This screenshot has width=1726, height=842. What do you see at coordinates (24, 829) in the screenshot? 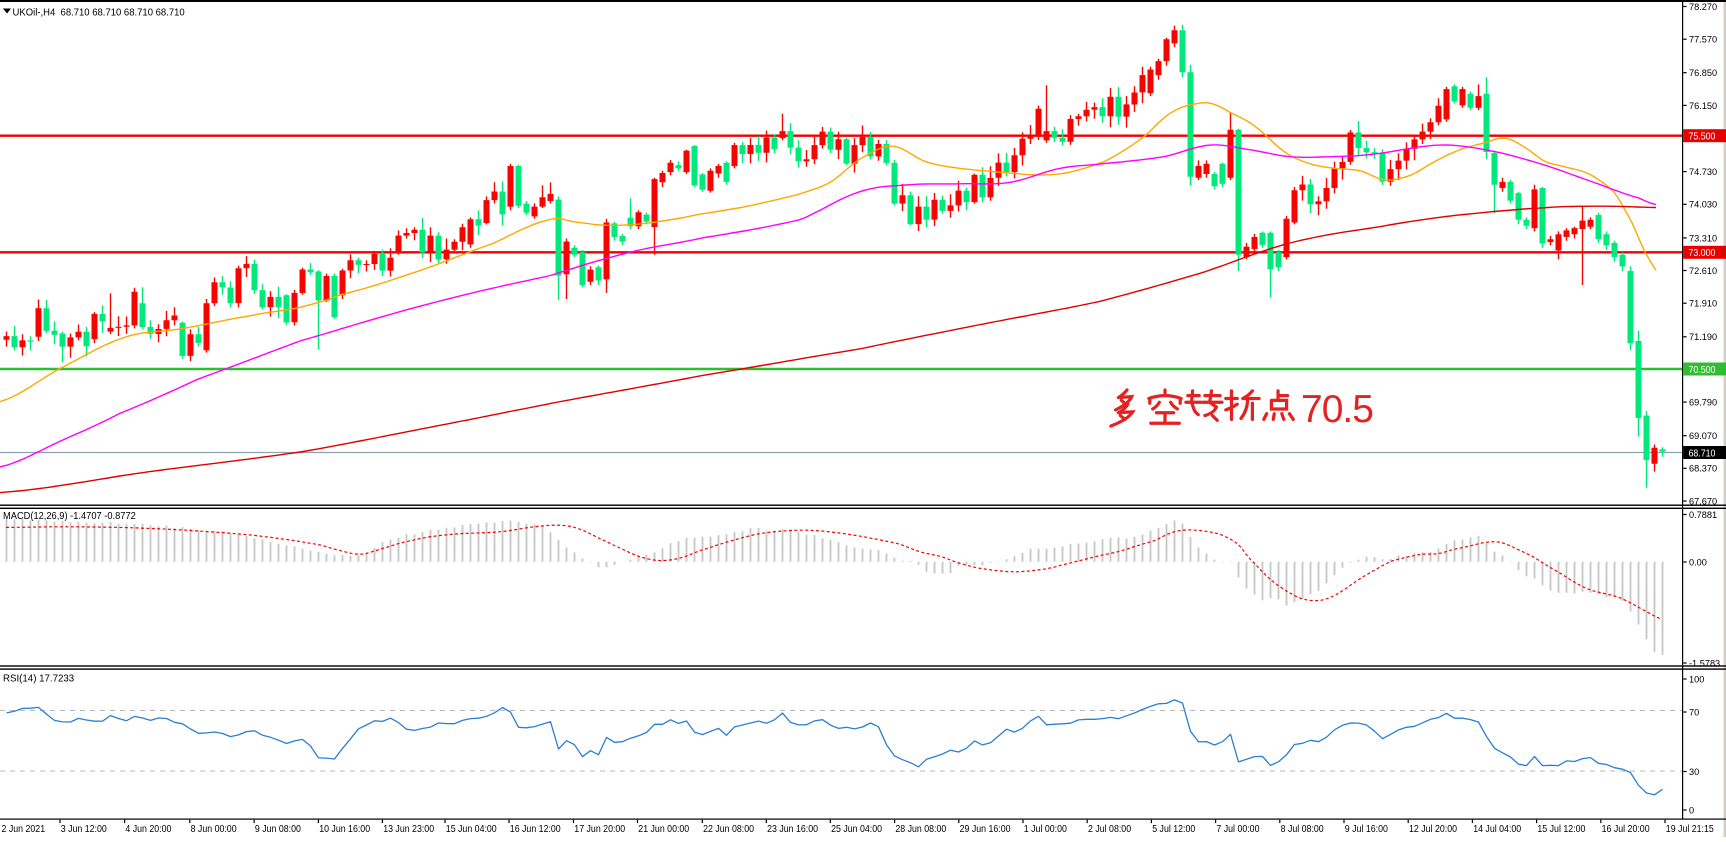
I see `svg-text: 2 Jun 2021` at bounding box center [24, 829].